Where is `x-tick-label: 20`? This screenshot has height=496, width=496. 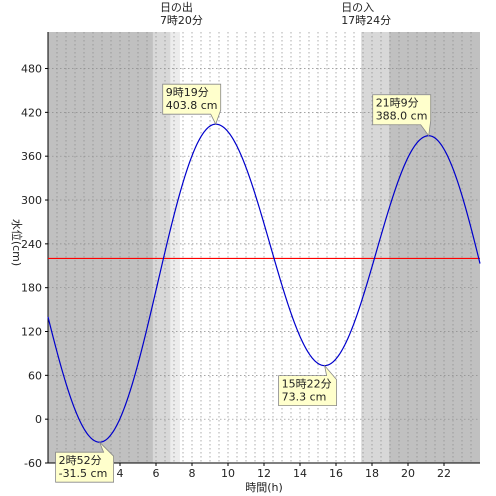
x-tick-label: 20 is located at coordinates (408, 473).